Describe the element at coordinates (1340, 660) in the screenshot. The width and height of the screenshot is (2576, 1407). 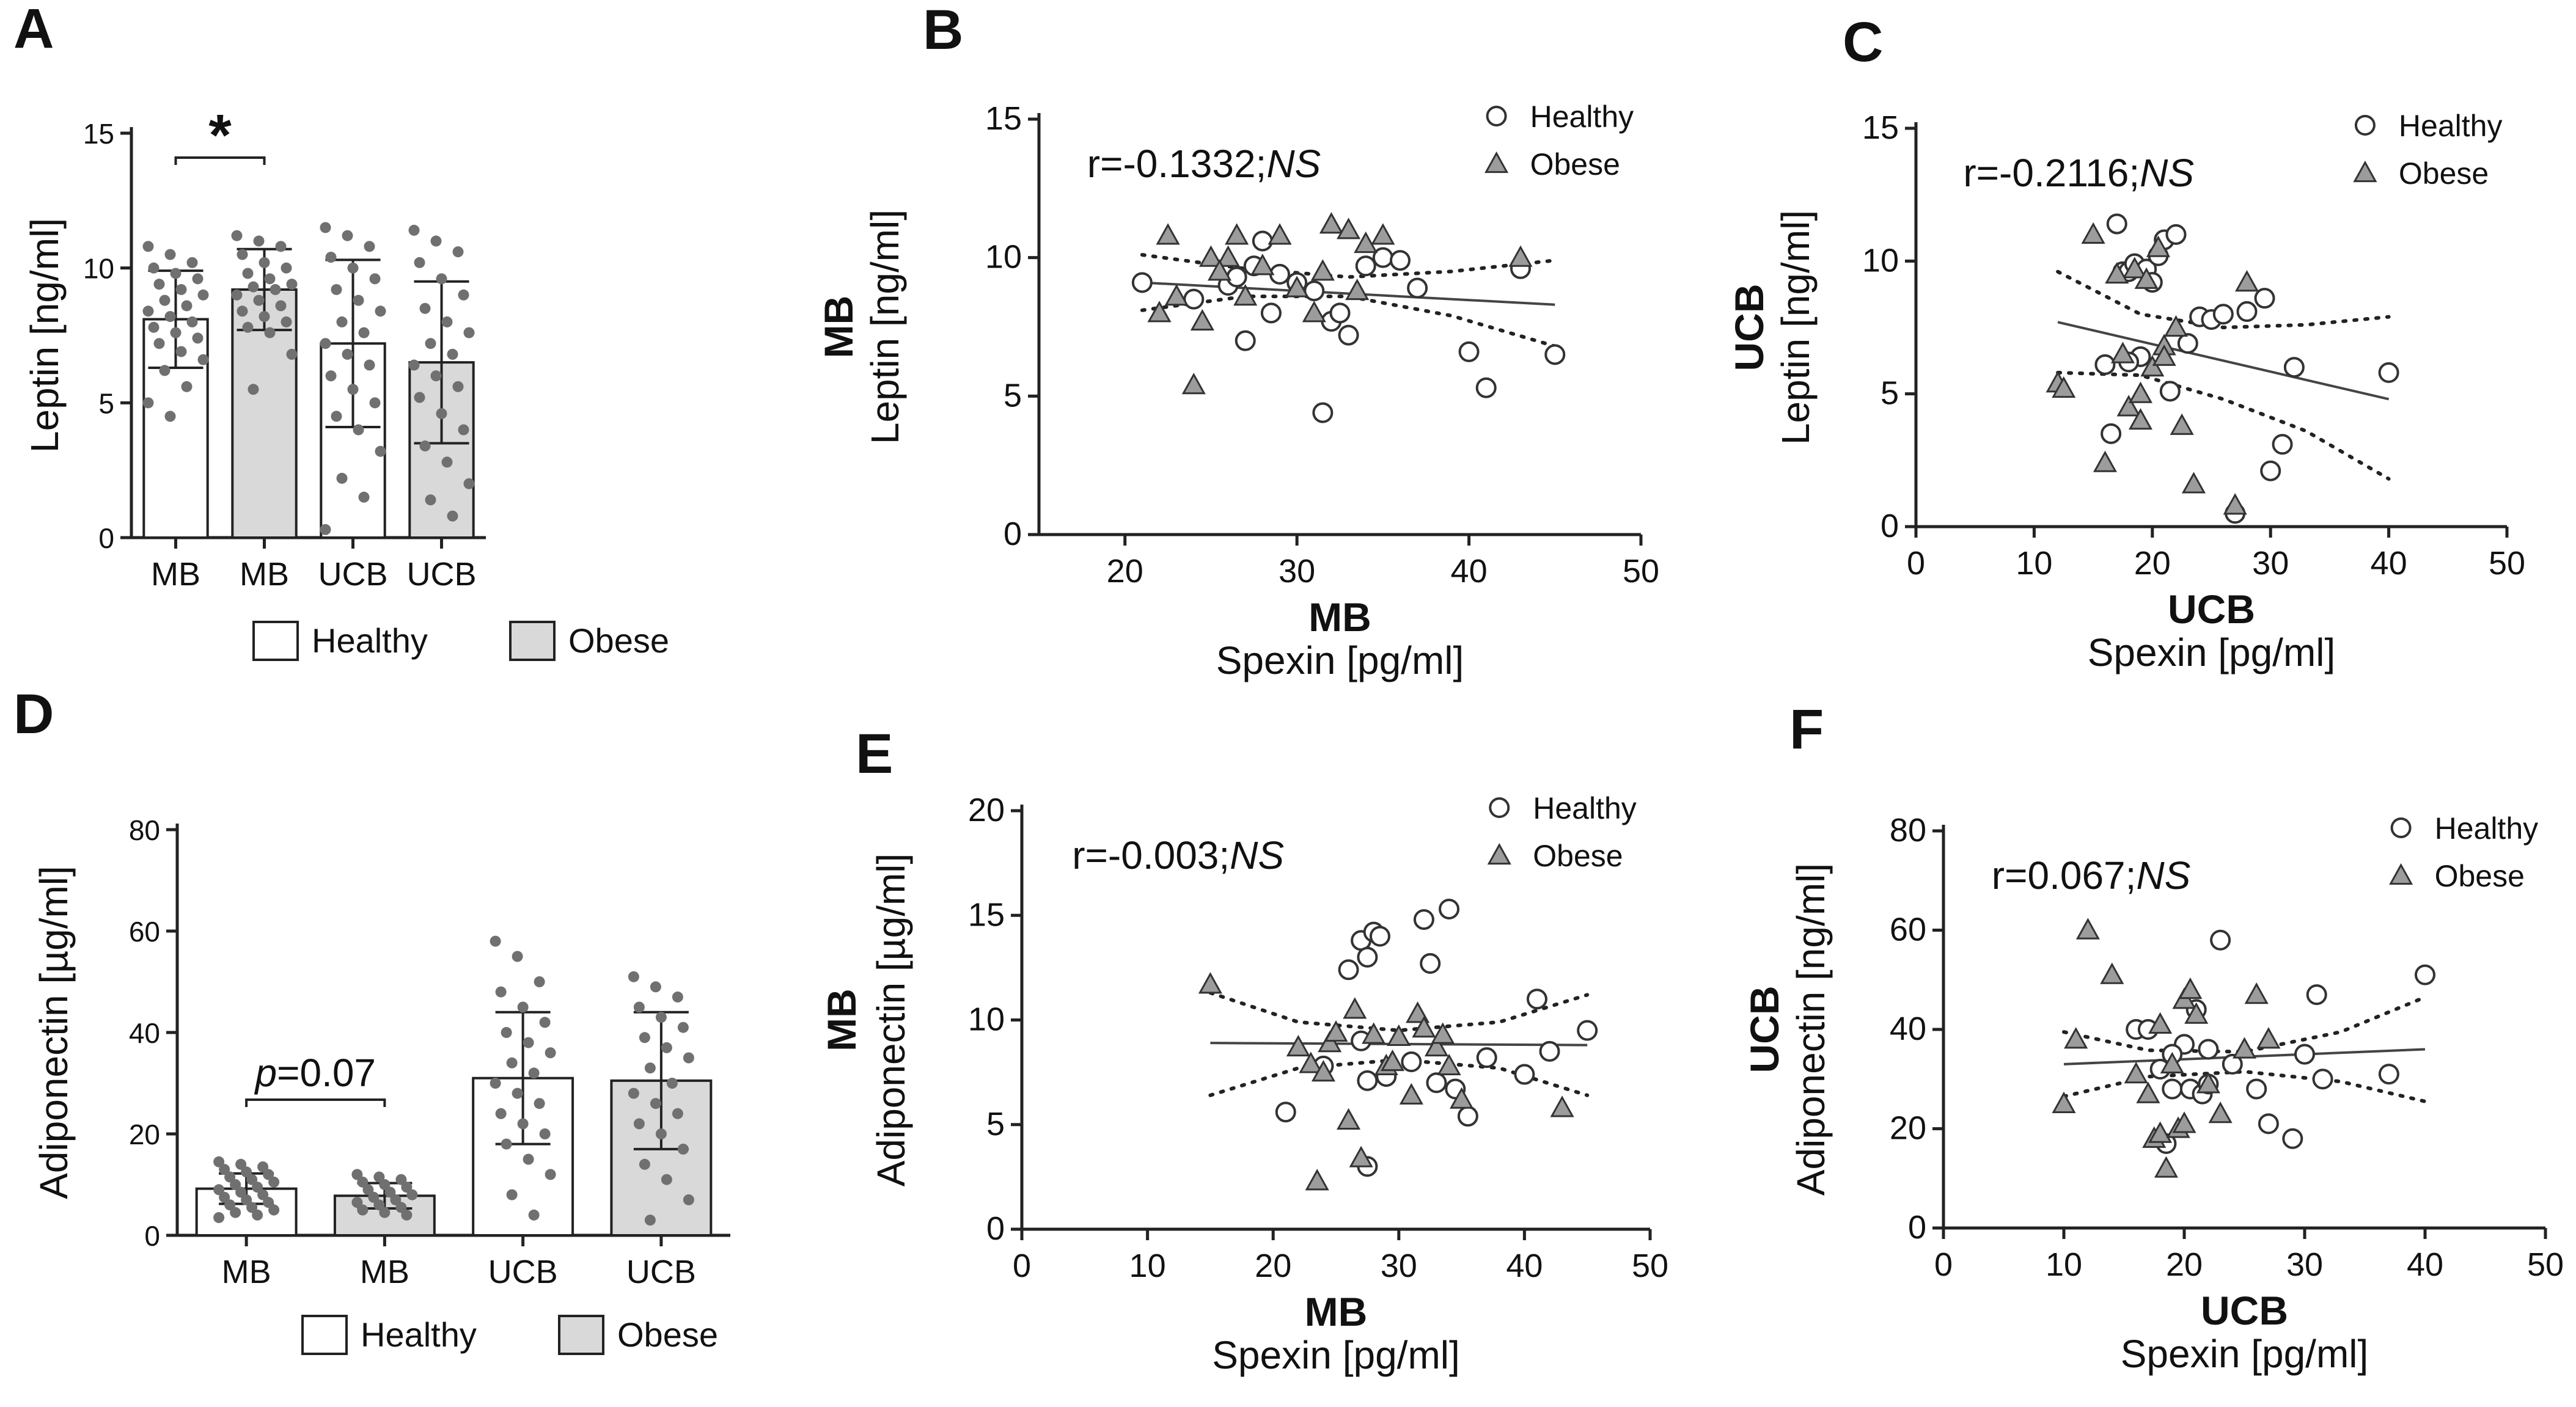
I see `x-axis-title: Spexin [pg/ml]` at that location.